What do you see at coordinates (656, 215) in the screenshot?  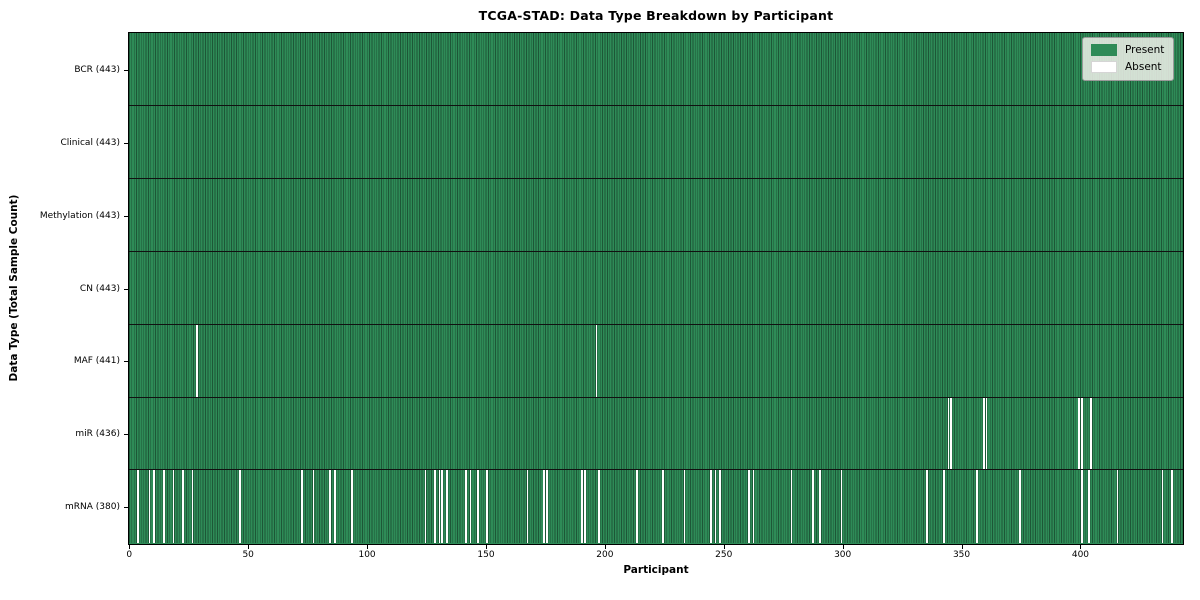 I see `heatmap-row-methylation` at bounding box center [656, 215].